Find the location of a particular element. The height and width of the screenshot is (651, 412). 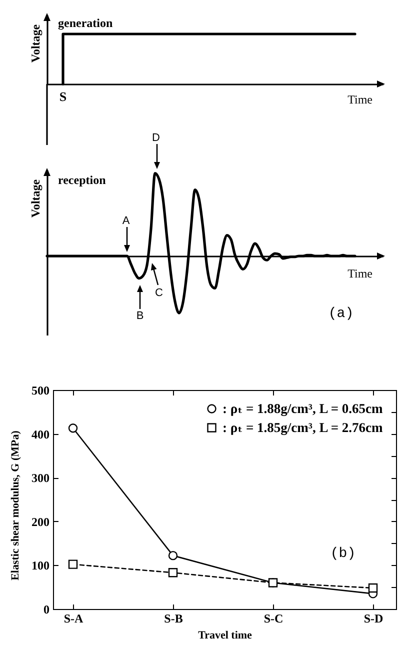

annotation: A is located at coordinates (126, 221).